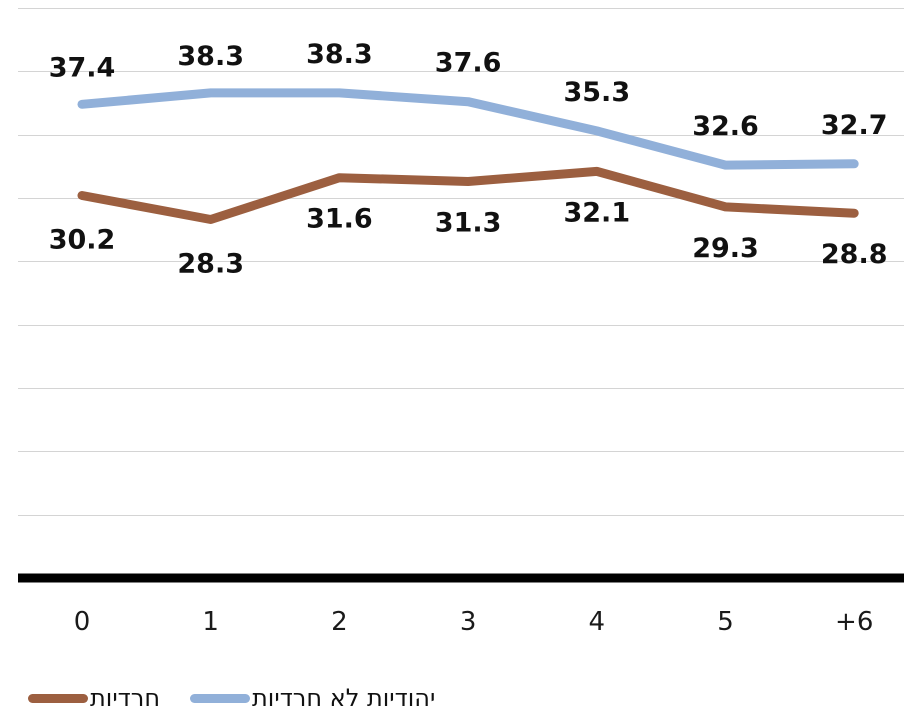 This screenshot has height=716, width=904. Describe the element at coordinates (725, 248) in the screenshot. I see `data-label-haredi: 29.3` at that location.